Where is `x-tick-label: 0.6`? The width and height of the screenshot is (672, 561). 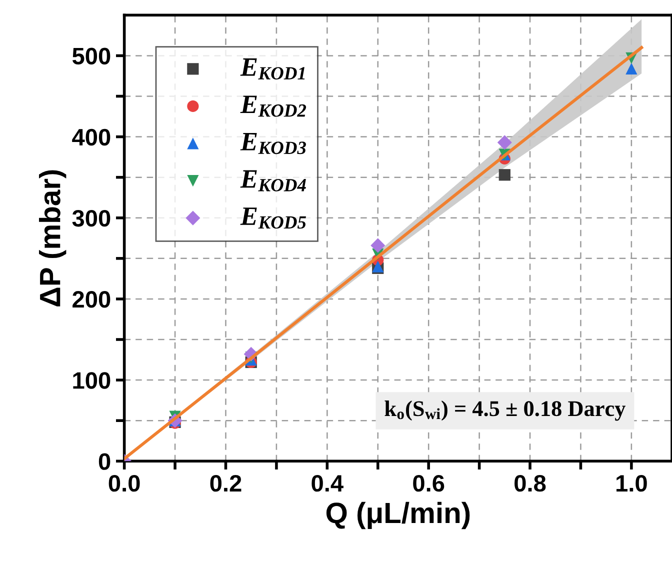 x-tick-label: 0.6 is located at coordinates (428, 483).